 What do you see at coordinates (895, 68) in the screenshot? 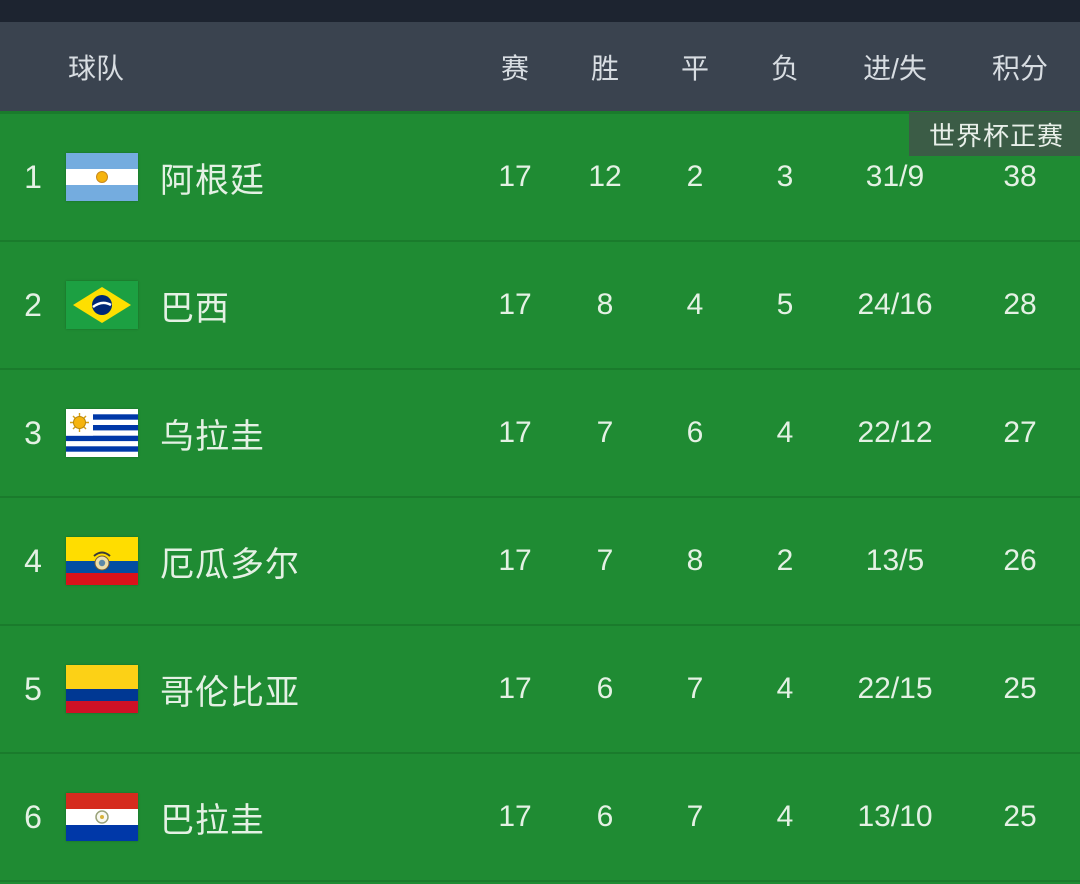
I see `column-header-goals: 进/失` at bounding box center [895, 68].